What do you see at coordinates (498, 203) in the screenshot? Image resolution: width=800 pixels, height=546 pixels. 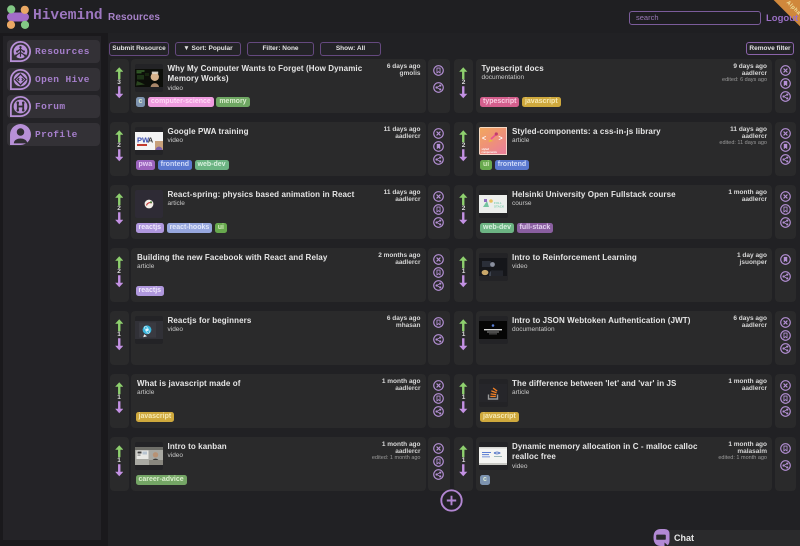 I see `svg-text: FULL` at bounding box center [498, 203].